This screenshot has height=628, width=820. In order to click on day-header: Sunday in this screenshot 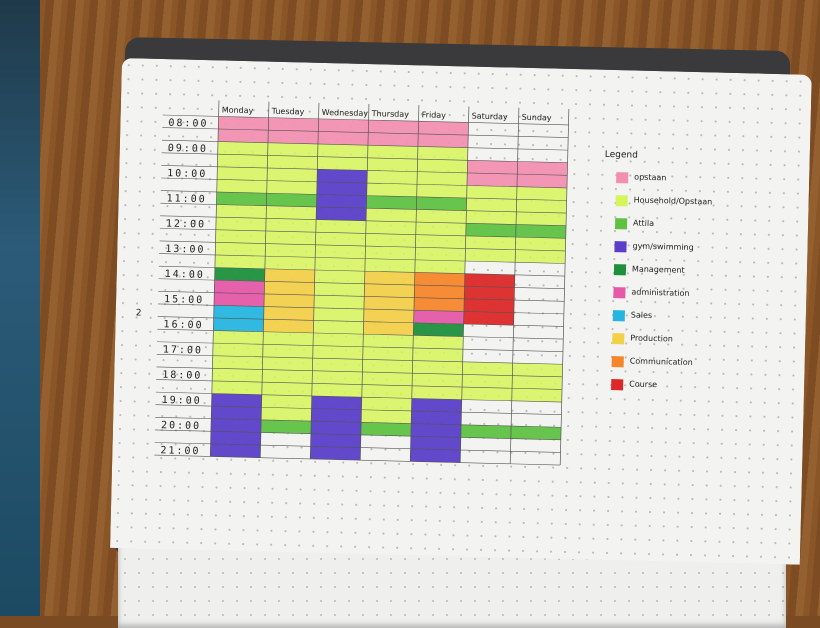, I will do `click(537, 118)`.